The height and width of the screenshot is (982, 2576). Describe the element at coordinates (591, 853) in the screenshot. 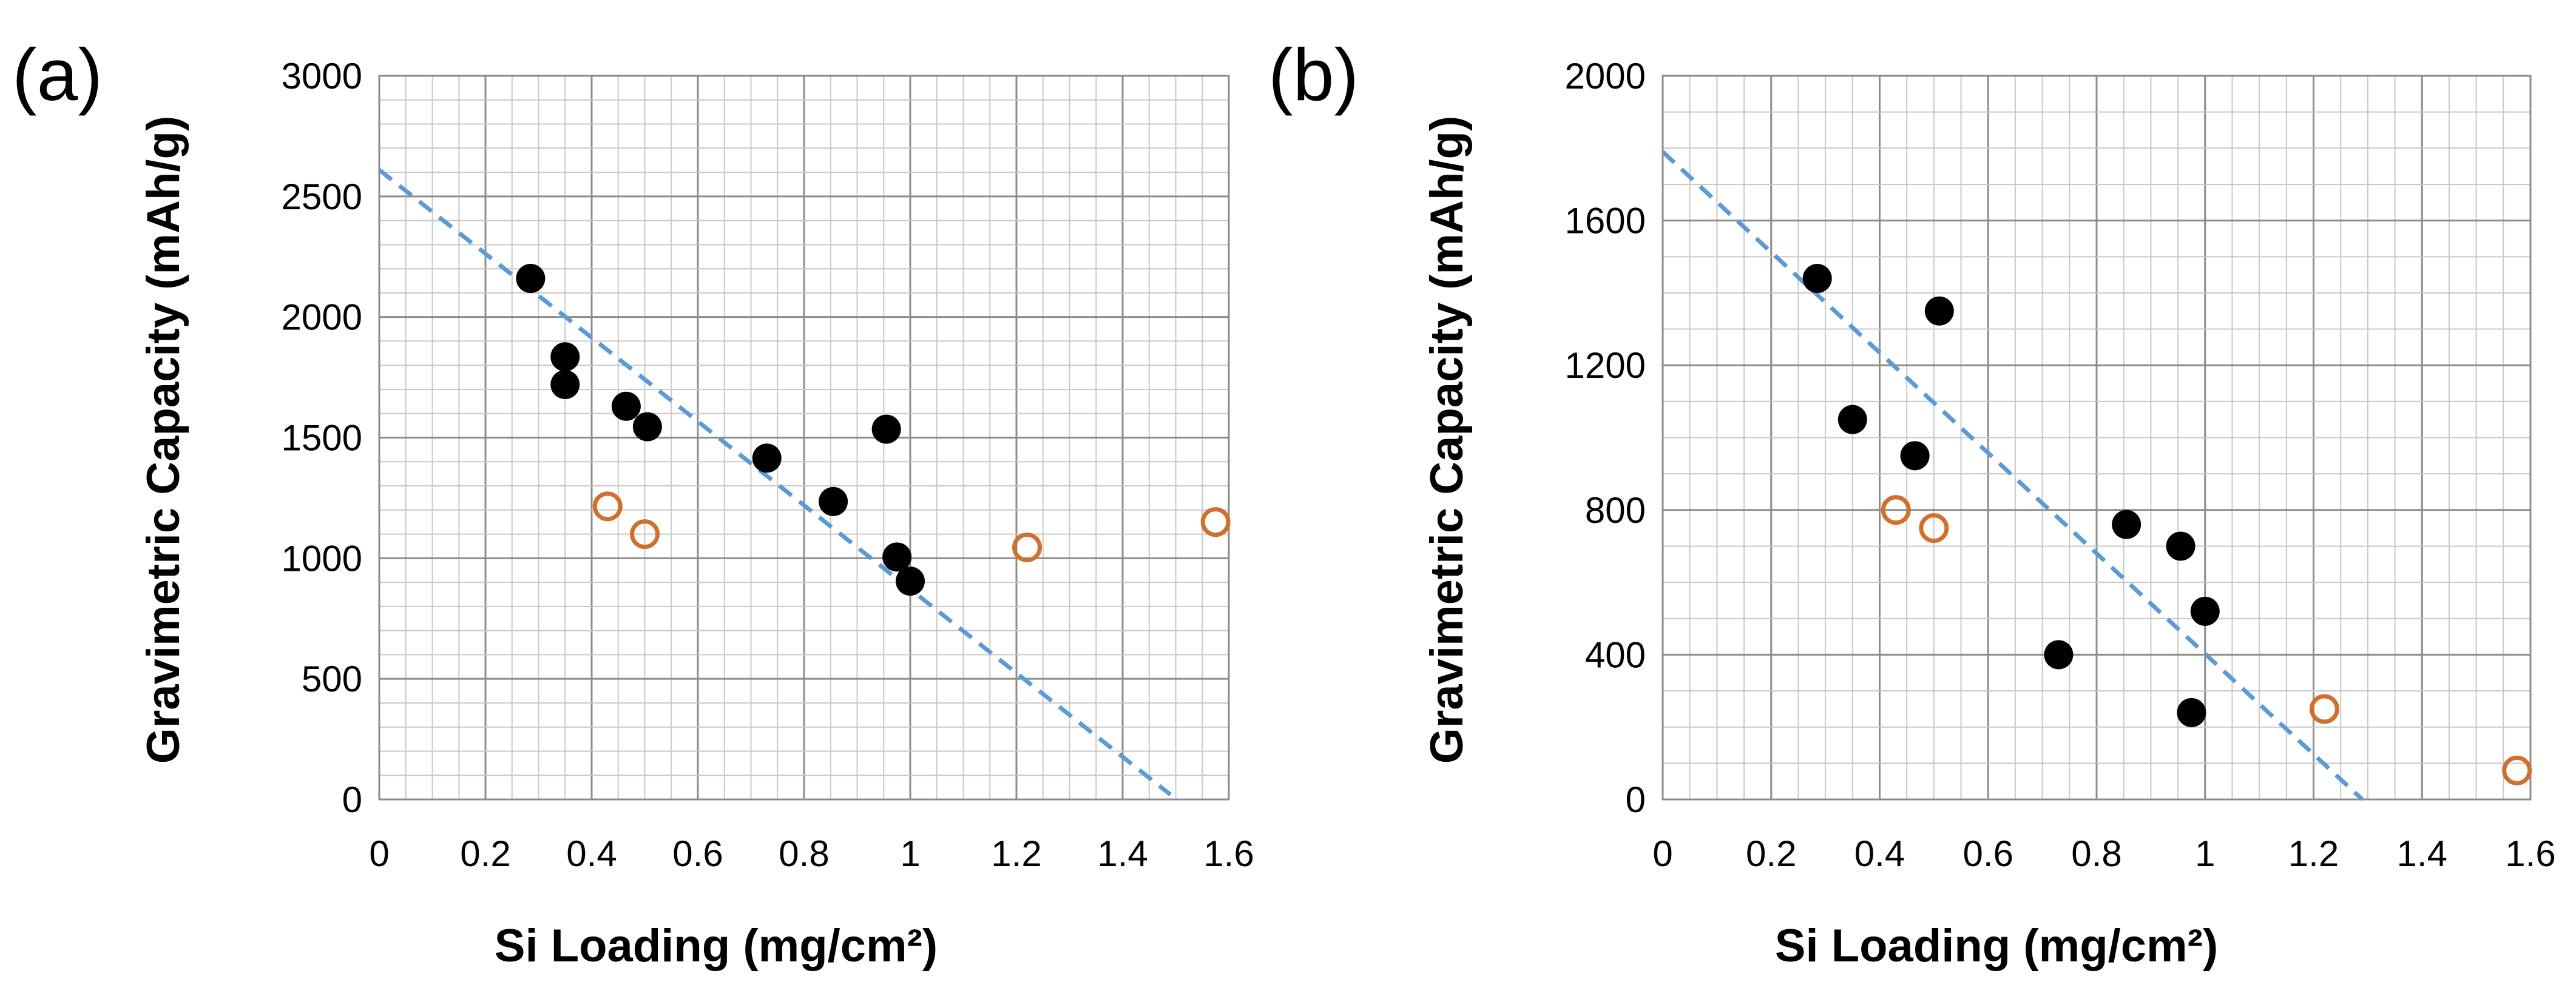

I see `x-tick-label-a: 0.4` at that location.